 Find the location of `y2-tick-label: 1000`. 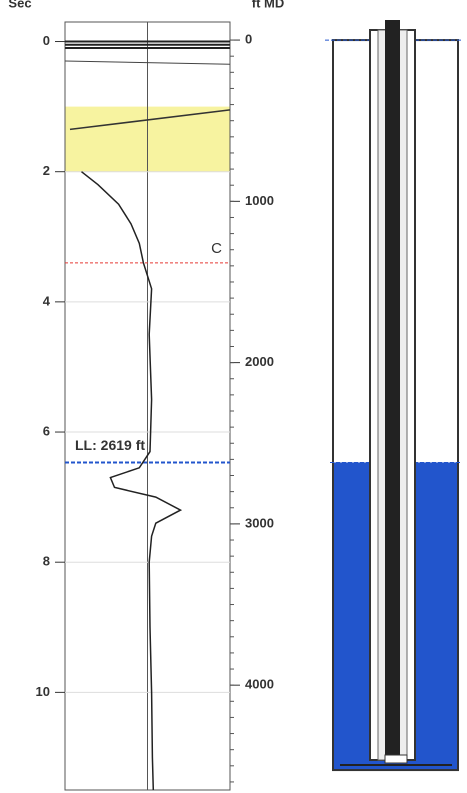

y2-tick-label: 1000 is located at coordinates (259, 200).